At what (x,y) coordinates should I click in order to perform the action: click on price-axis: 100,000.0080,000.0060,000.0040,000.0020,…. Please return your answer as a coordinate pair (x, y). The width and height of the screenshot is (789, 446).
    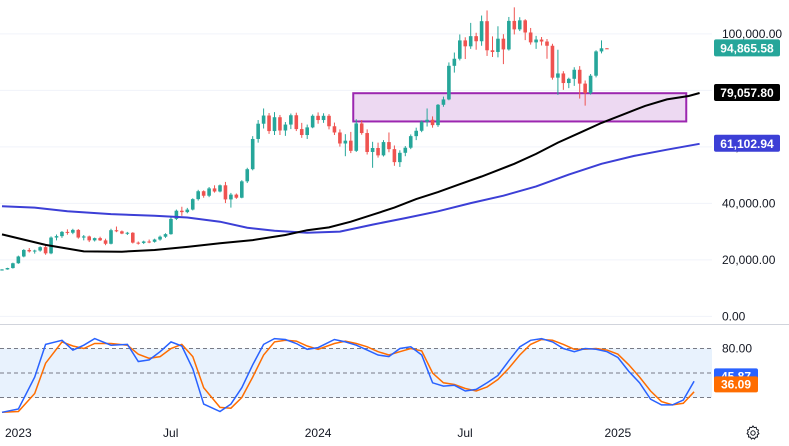
    Looking at the image, I should click on (752, 175).